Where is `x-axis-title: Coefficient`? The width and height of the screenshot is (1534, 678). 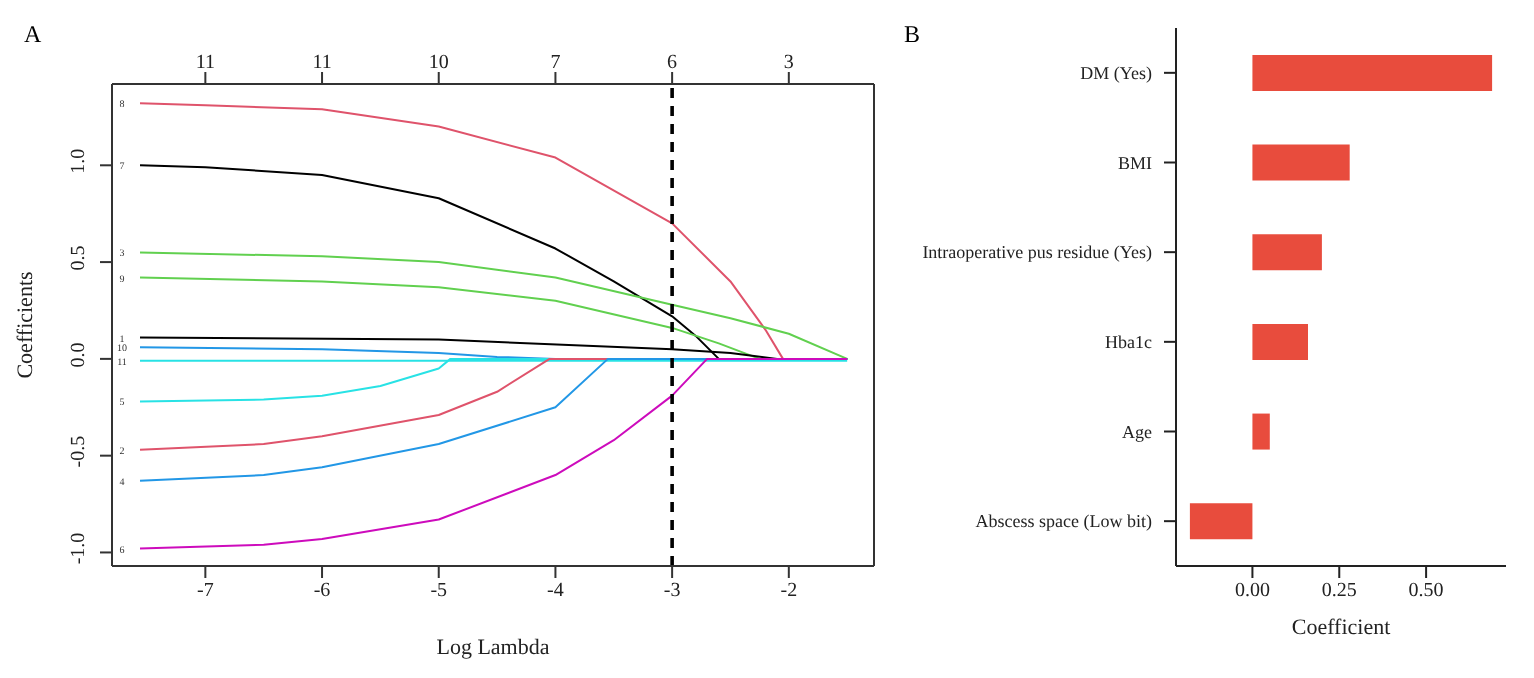
x-axis-title: Coefficient is located at coordinates (1341, 628).